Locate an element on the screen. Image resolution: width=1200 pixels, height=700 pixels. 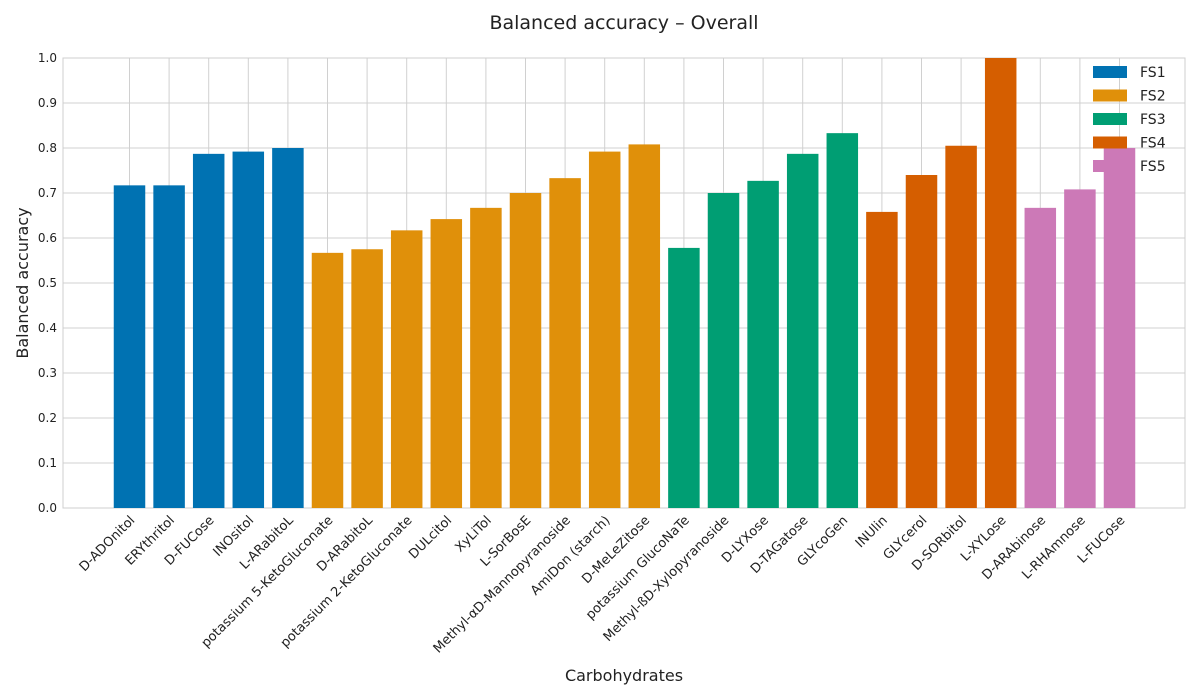
y-tick-label: 0.5 is located at coordinates (47, 283).